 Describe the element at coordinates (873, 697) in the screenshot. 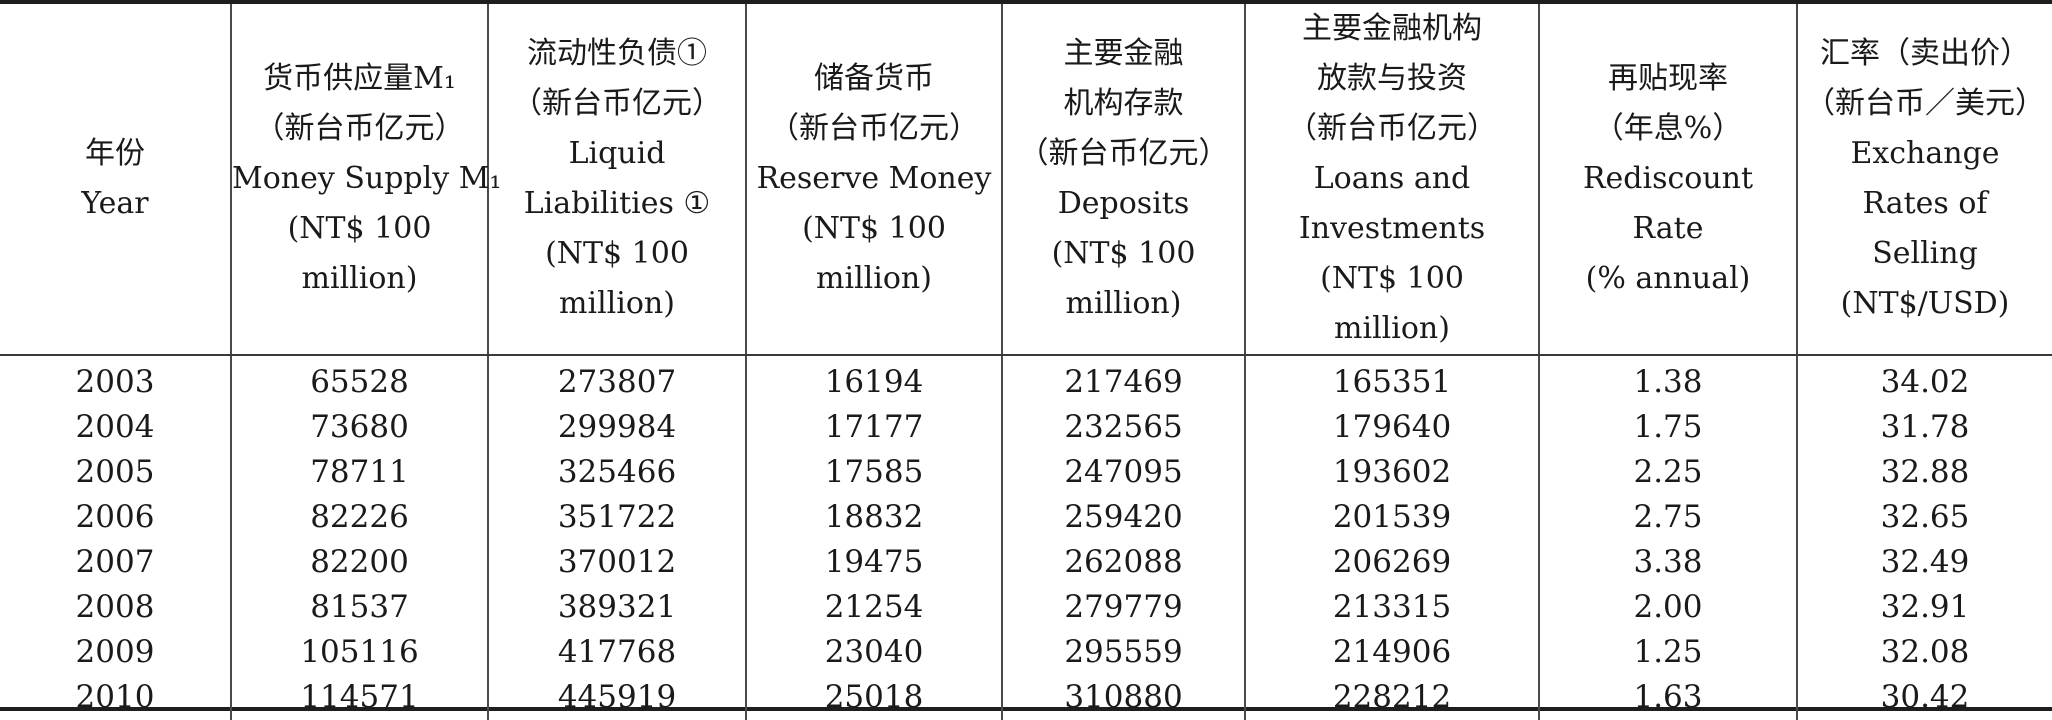

I see `reserve-money-cell: 25018` at that location.